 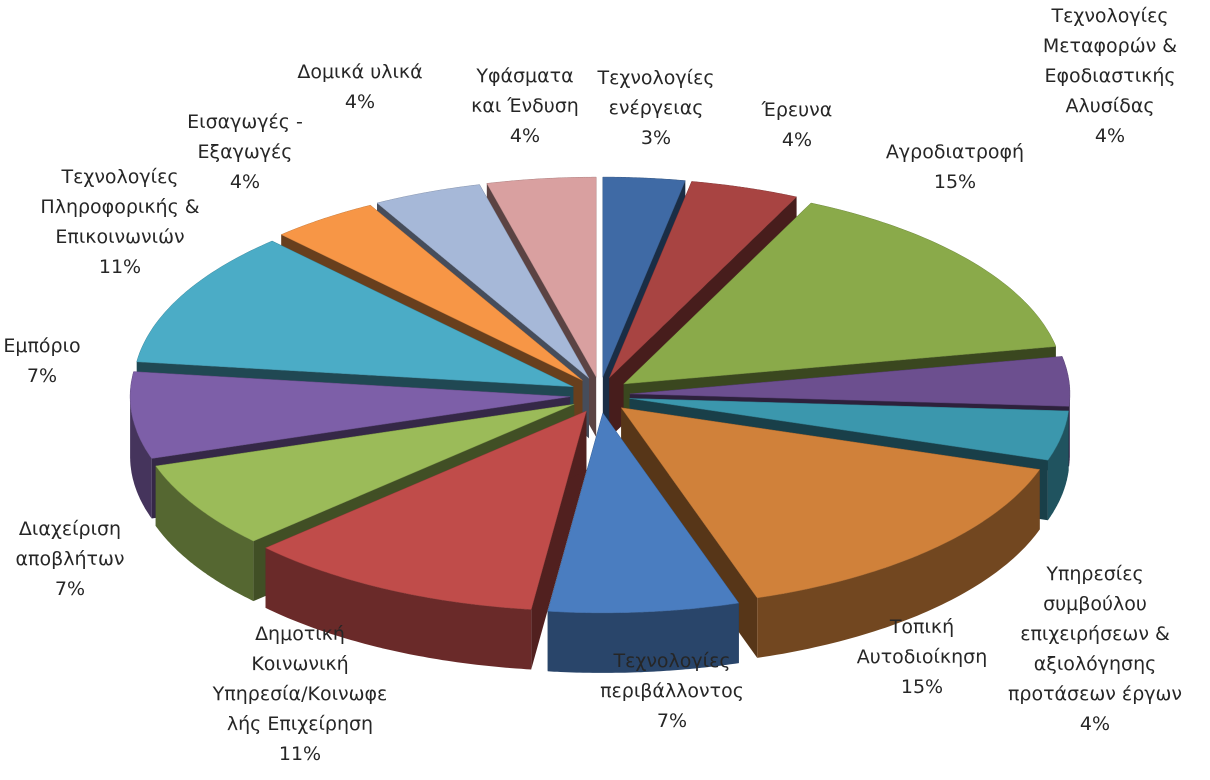 What do you see at coordinates (245, 137) in the screenshot?
I see `category-label: Εισαγωγές - Εξαγωγές` at bounding box center [245, 137].